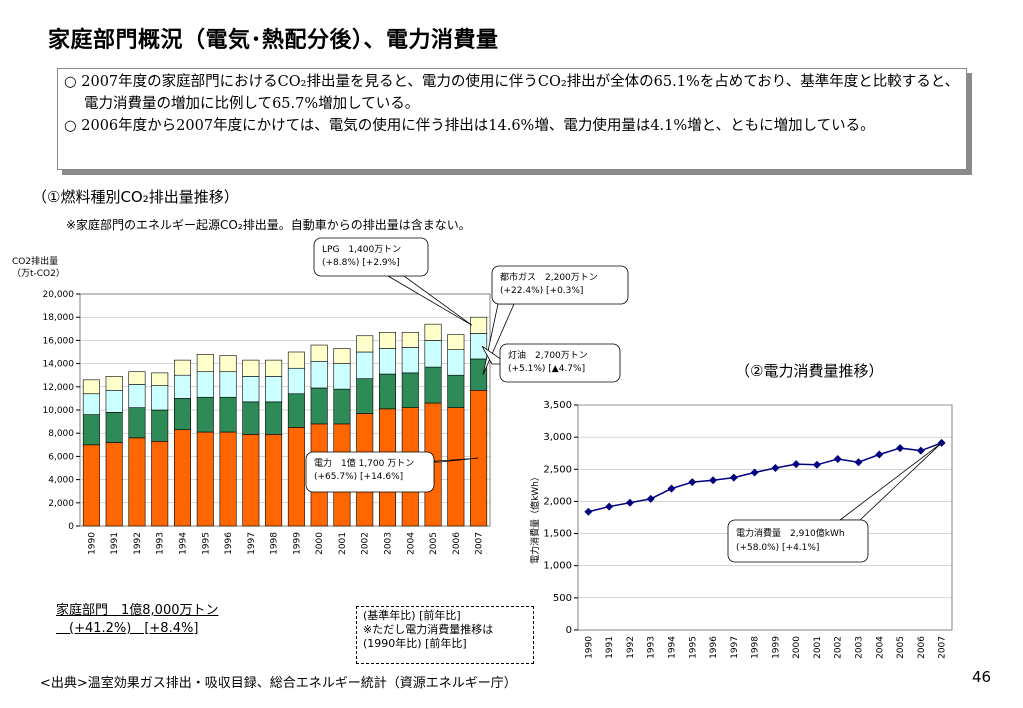  Describe the element at coordinates (38, 268) in the screenshot. I see `co2-y-axis-label: CO2排出量 （万t-CO2）` at that location.